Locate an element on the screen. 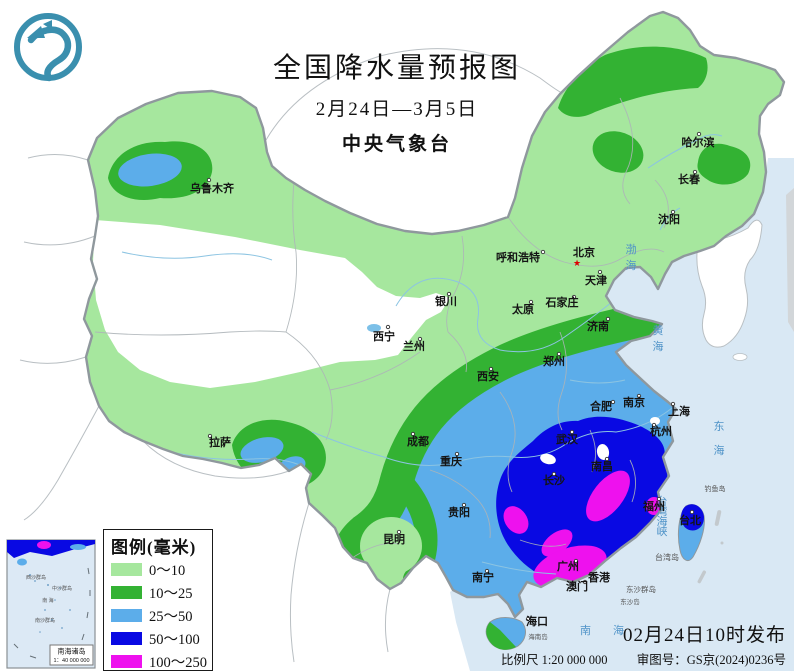 The width and height of the screenshot is (794, 671). inset-scale: 1：40 000 000 is located at coordinates (71, 661).